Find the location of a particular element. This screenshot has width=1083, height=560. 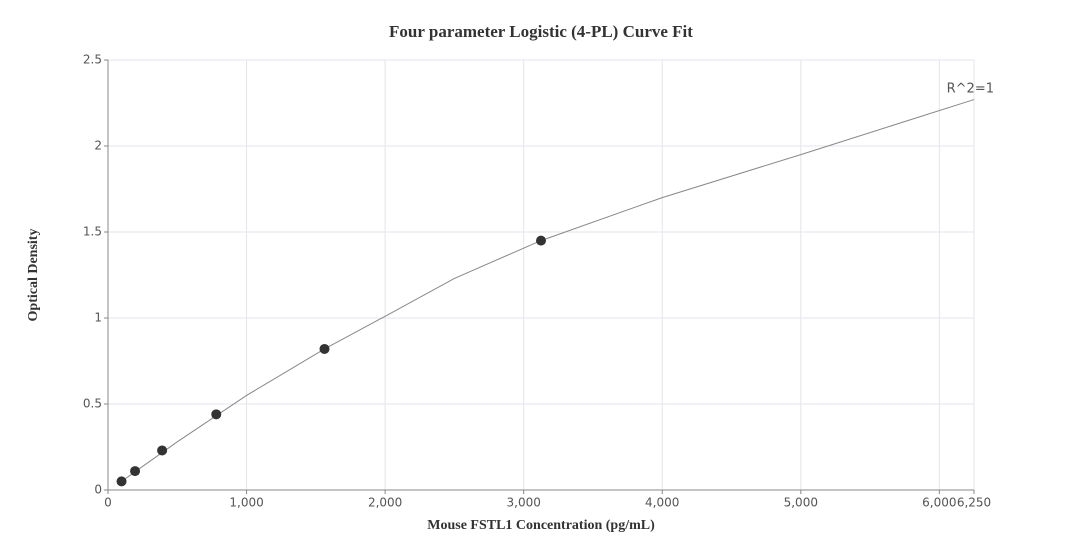

y-tick-label: 2 is located at coordinates (98, 146).